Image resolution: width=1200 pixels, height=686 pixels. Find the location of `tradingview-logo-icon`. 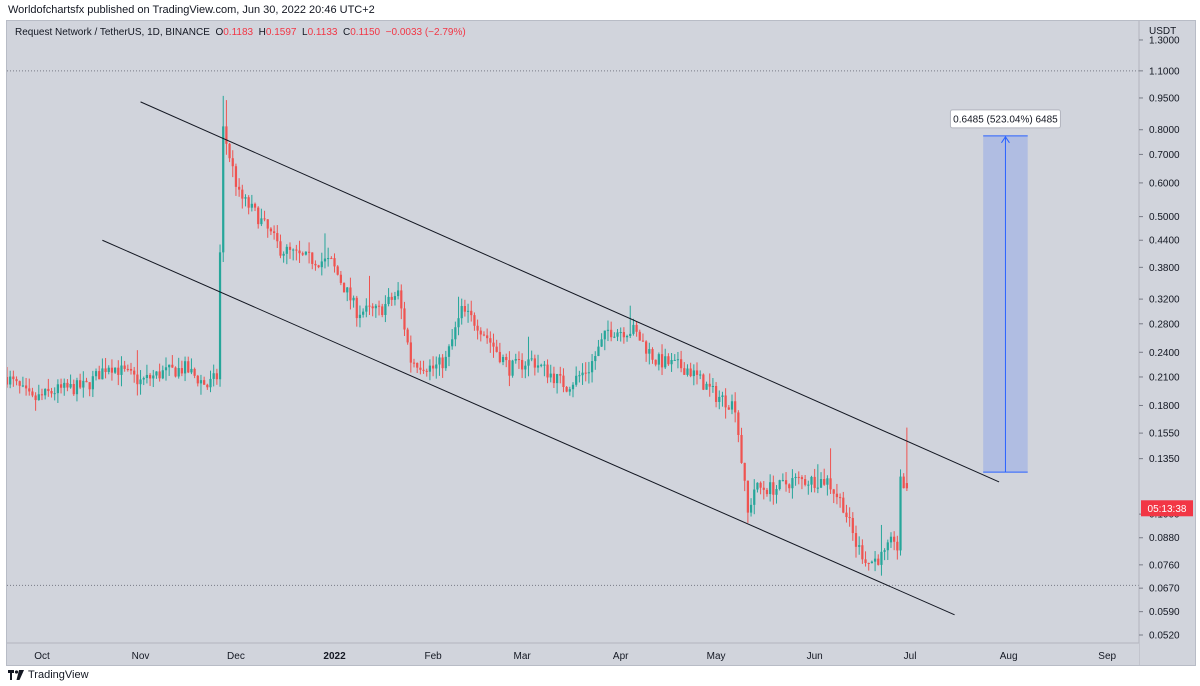

tradingview-logo-icon is located at coordinates (16, 675).